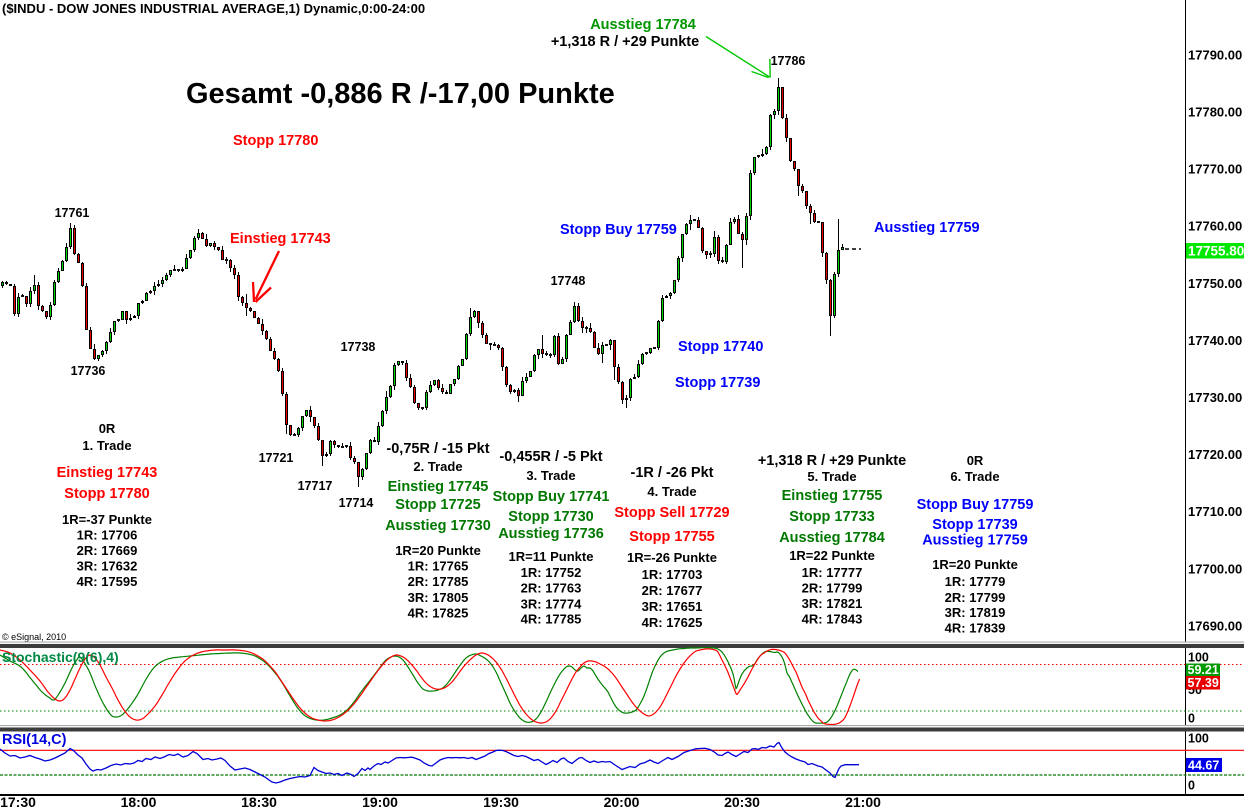 The width and height of the screenshot is (1244, 811). What do you see at coordinates (438, 613) in the screenshot?
I see `svg-text: 4R: 17825` at bounding box center [438, 613].